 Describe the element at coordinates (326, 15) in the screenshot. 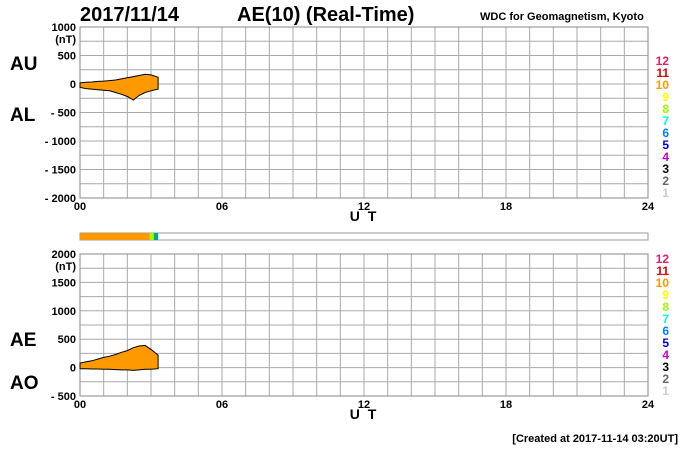

I see `chart-title: AE(10) (Real-Time)` at that location.